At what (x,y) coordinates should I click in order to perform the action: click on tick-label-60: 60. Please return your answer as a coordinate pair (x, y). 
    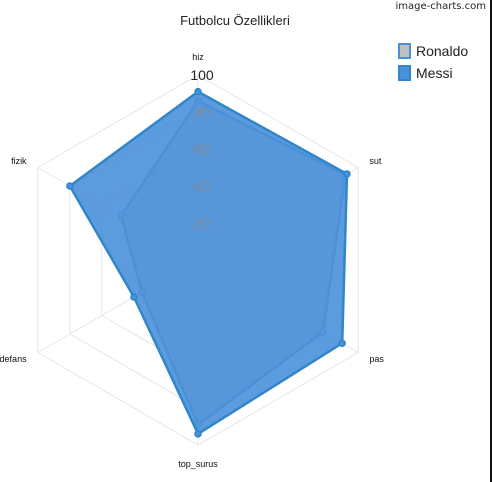
    Looking at the image, I should click on (202, 149).